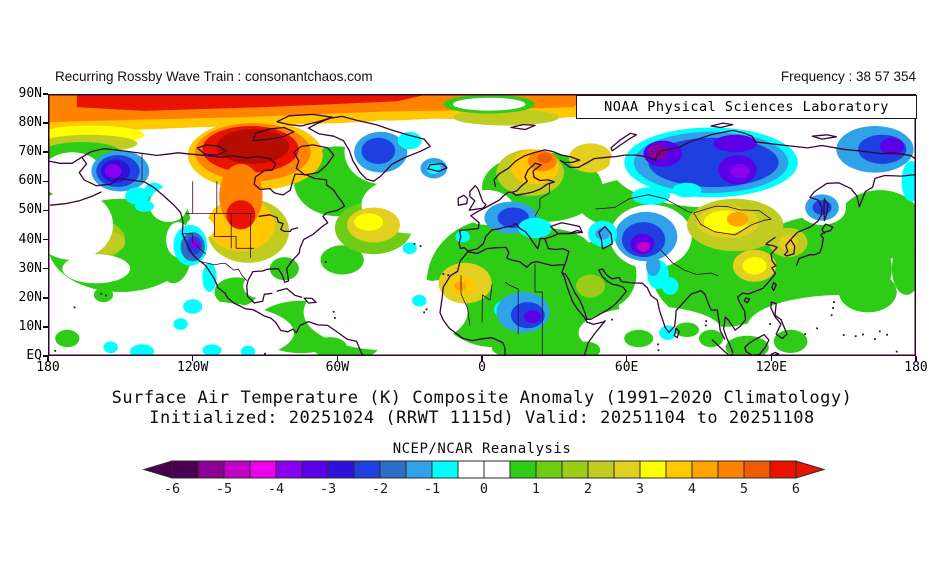  What do you see at coordinates (48, 367) in the screenshot?
I see `lon-tick-label: 180` at bounding box center [48, 367].